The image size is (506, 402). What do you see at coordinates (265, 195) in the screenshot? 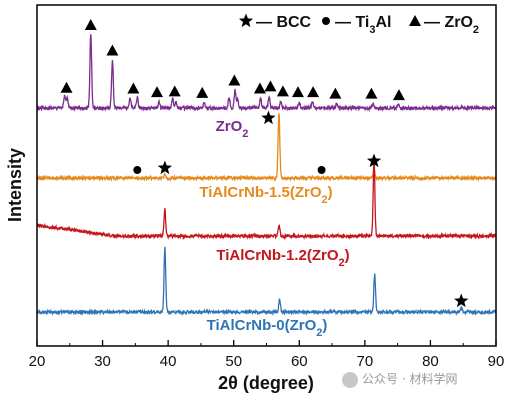
I see `series-label-1: TiAlCrNb-1.5(ZrO2)` at bounding box center [265, 195].